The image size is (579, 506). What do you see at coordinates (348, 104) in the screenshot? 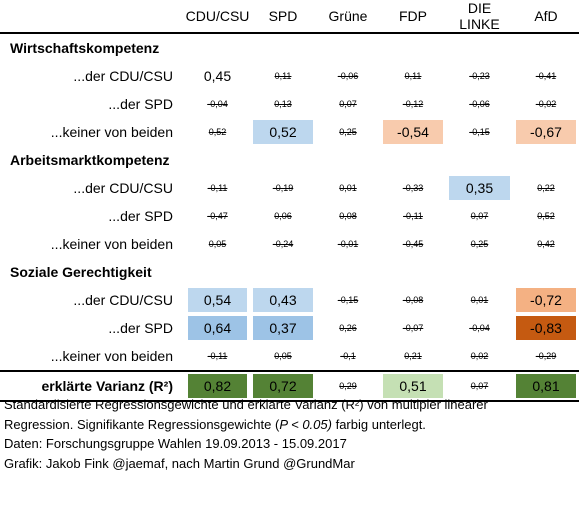
I see `row-gruene-cell: 0,07` at bounding box center [348, 104].